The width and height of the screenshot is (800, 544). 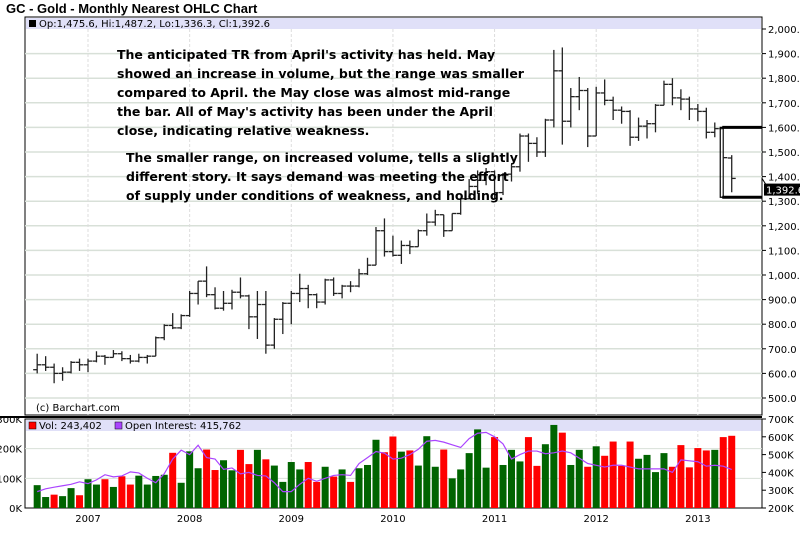 What do you see at coordinates (784, 128) in the screenshot?
I see `price-tick-label: 1,600.0` at bounding box center [784, 128].